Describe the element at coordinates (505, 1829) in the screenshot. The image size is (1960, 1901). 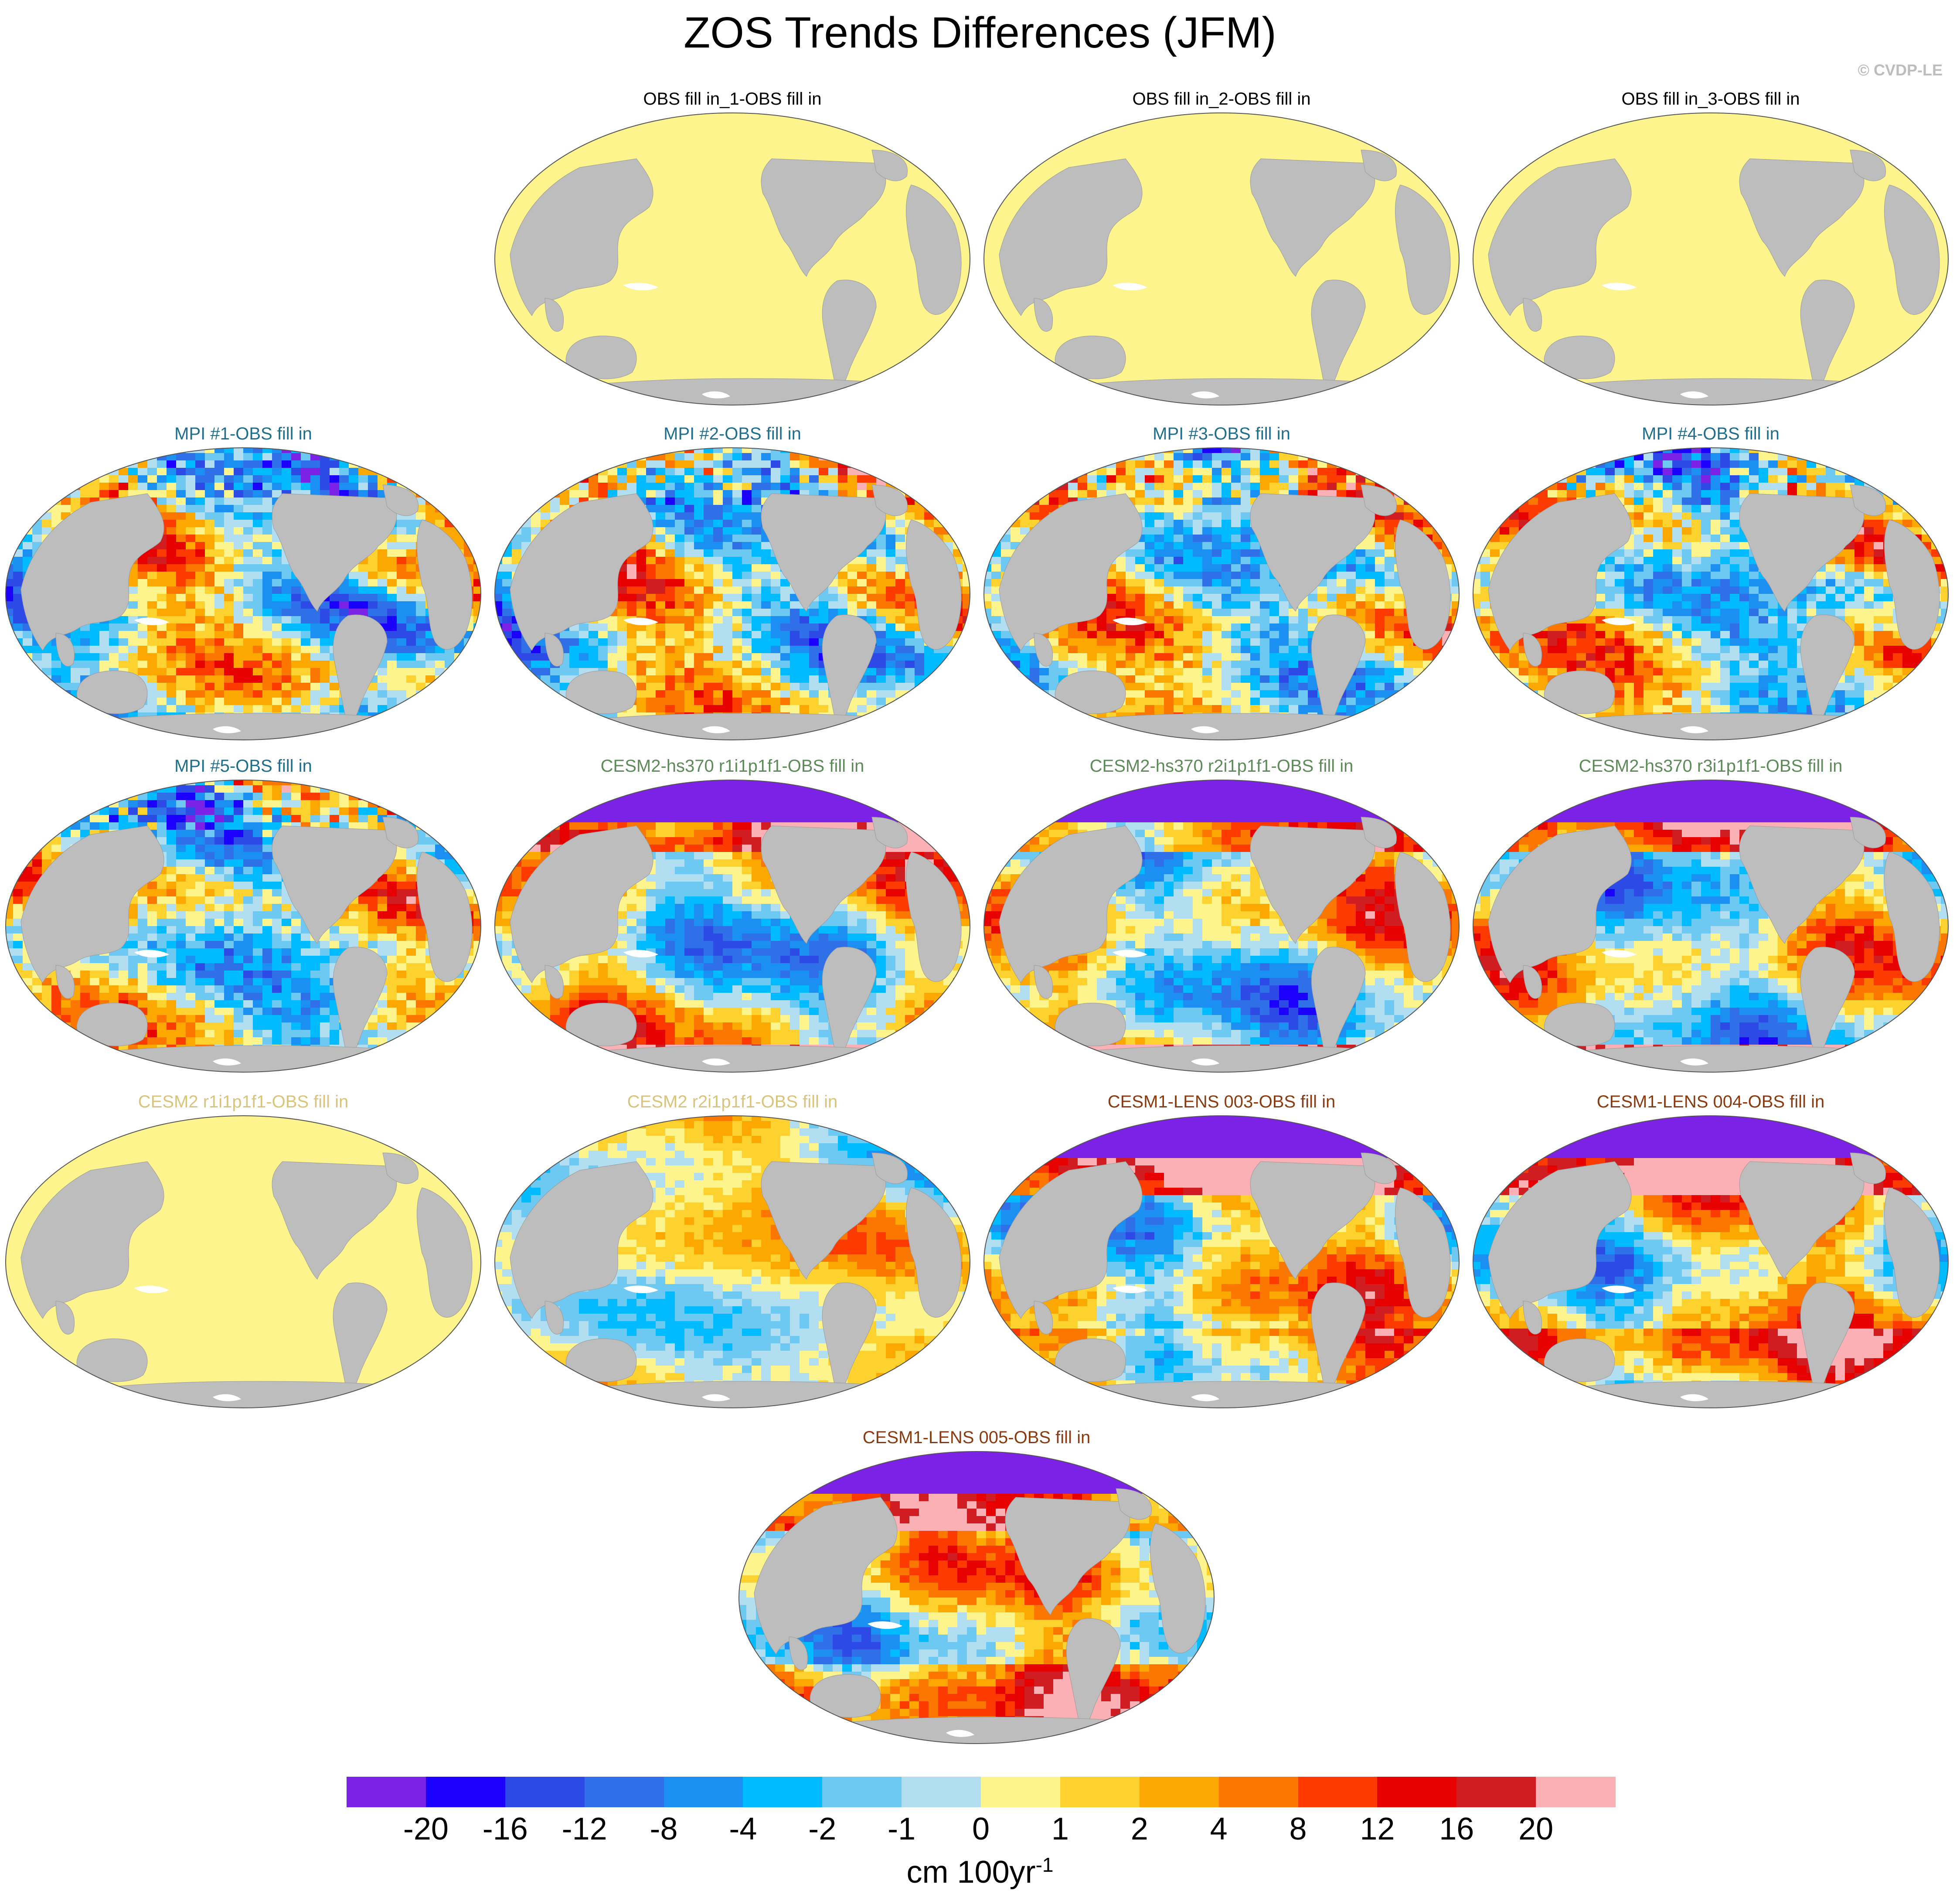
I see `colorbar-tick-label: -16` at that location.